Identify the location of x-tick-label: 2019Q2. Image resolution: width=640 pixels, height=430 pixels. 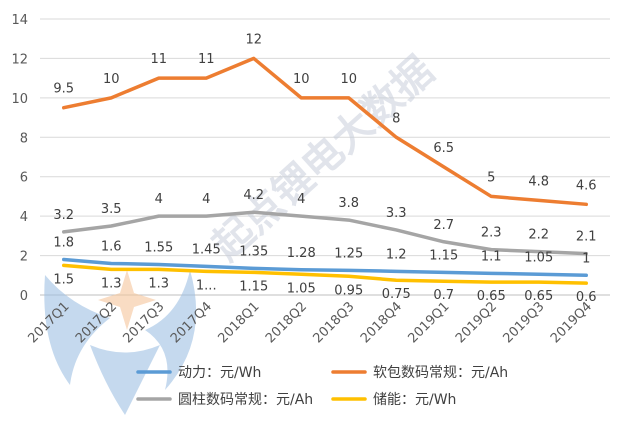
(476, 322).